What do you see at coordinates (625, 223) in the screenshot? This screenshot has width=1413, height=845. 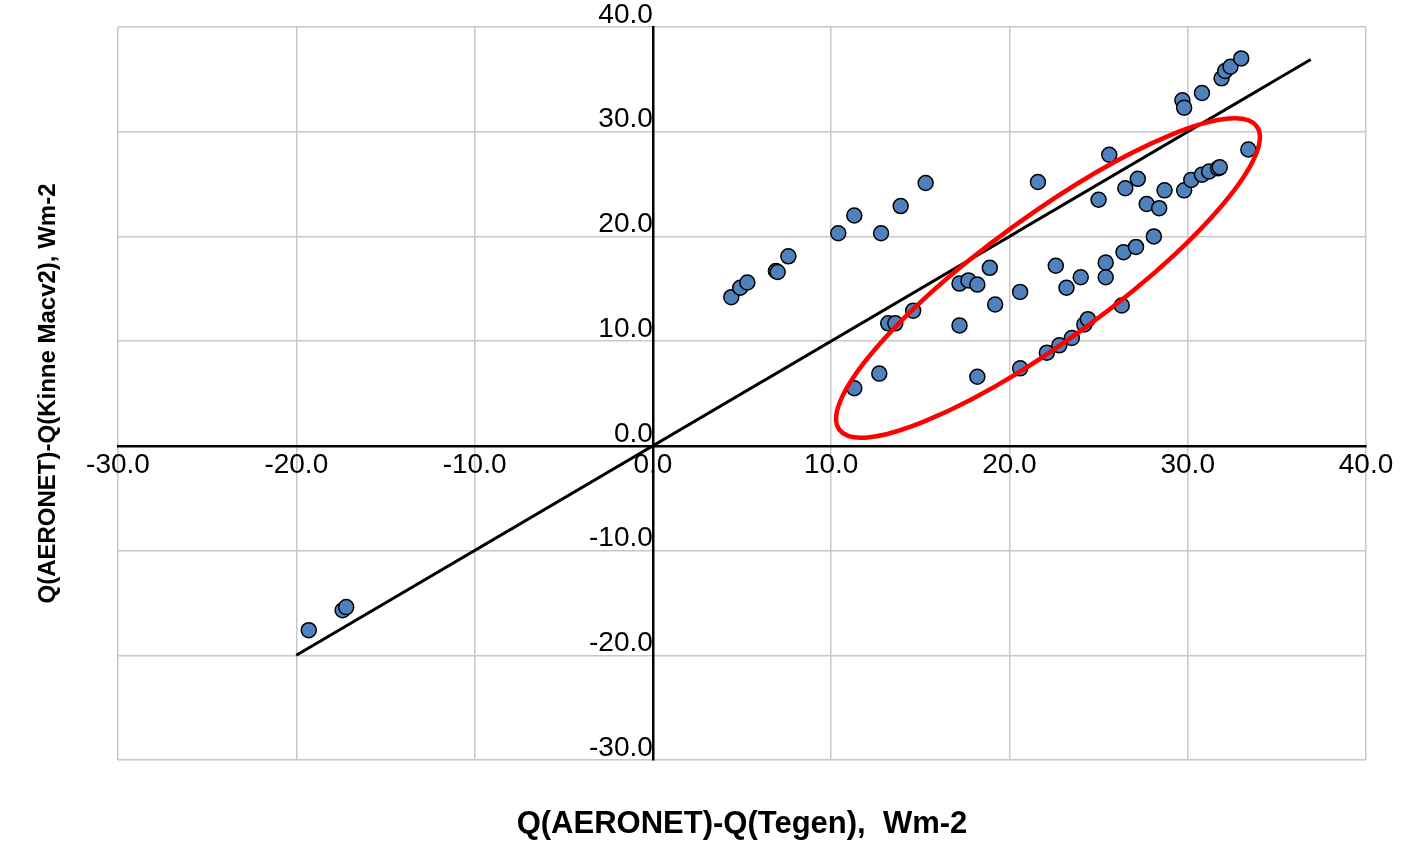 I see `y-tick-label: 20.0` at bounding box center [625, 223].